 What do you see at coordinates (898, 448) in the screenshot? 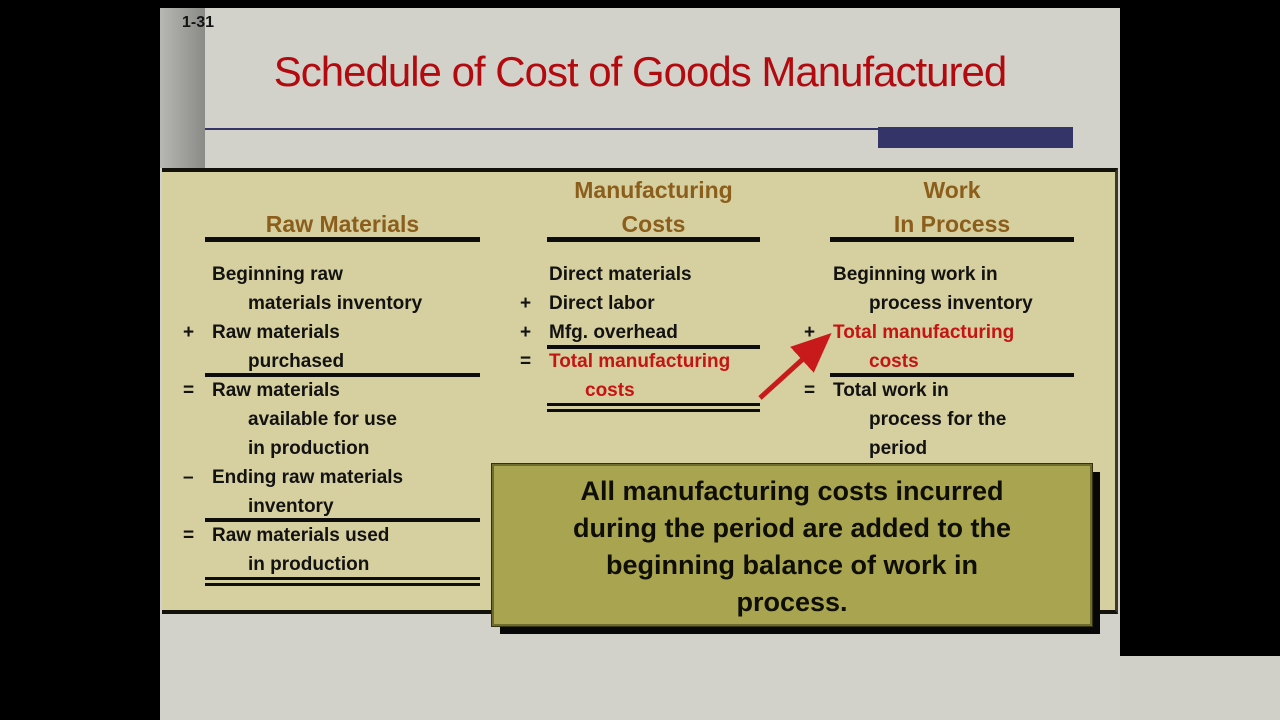
I see `line-item-text: period` at bounding box center [898, 448].